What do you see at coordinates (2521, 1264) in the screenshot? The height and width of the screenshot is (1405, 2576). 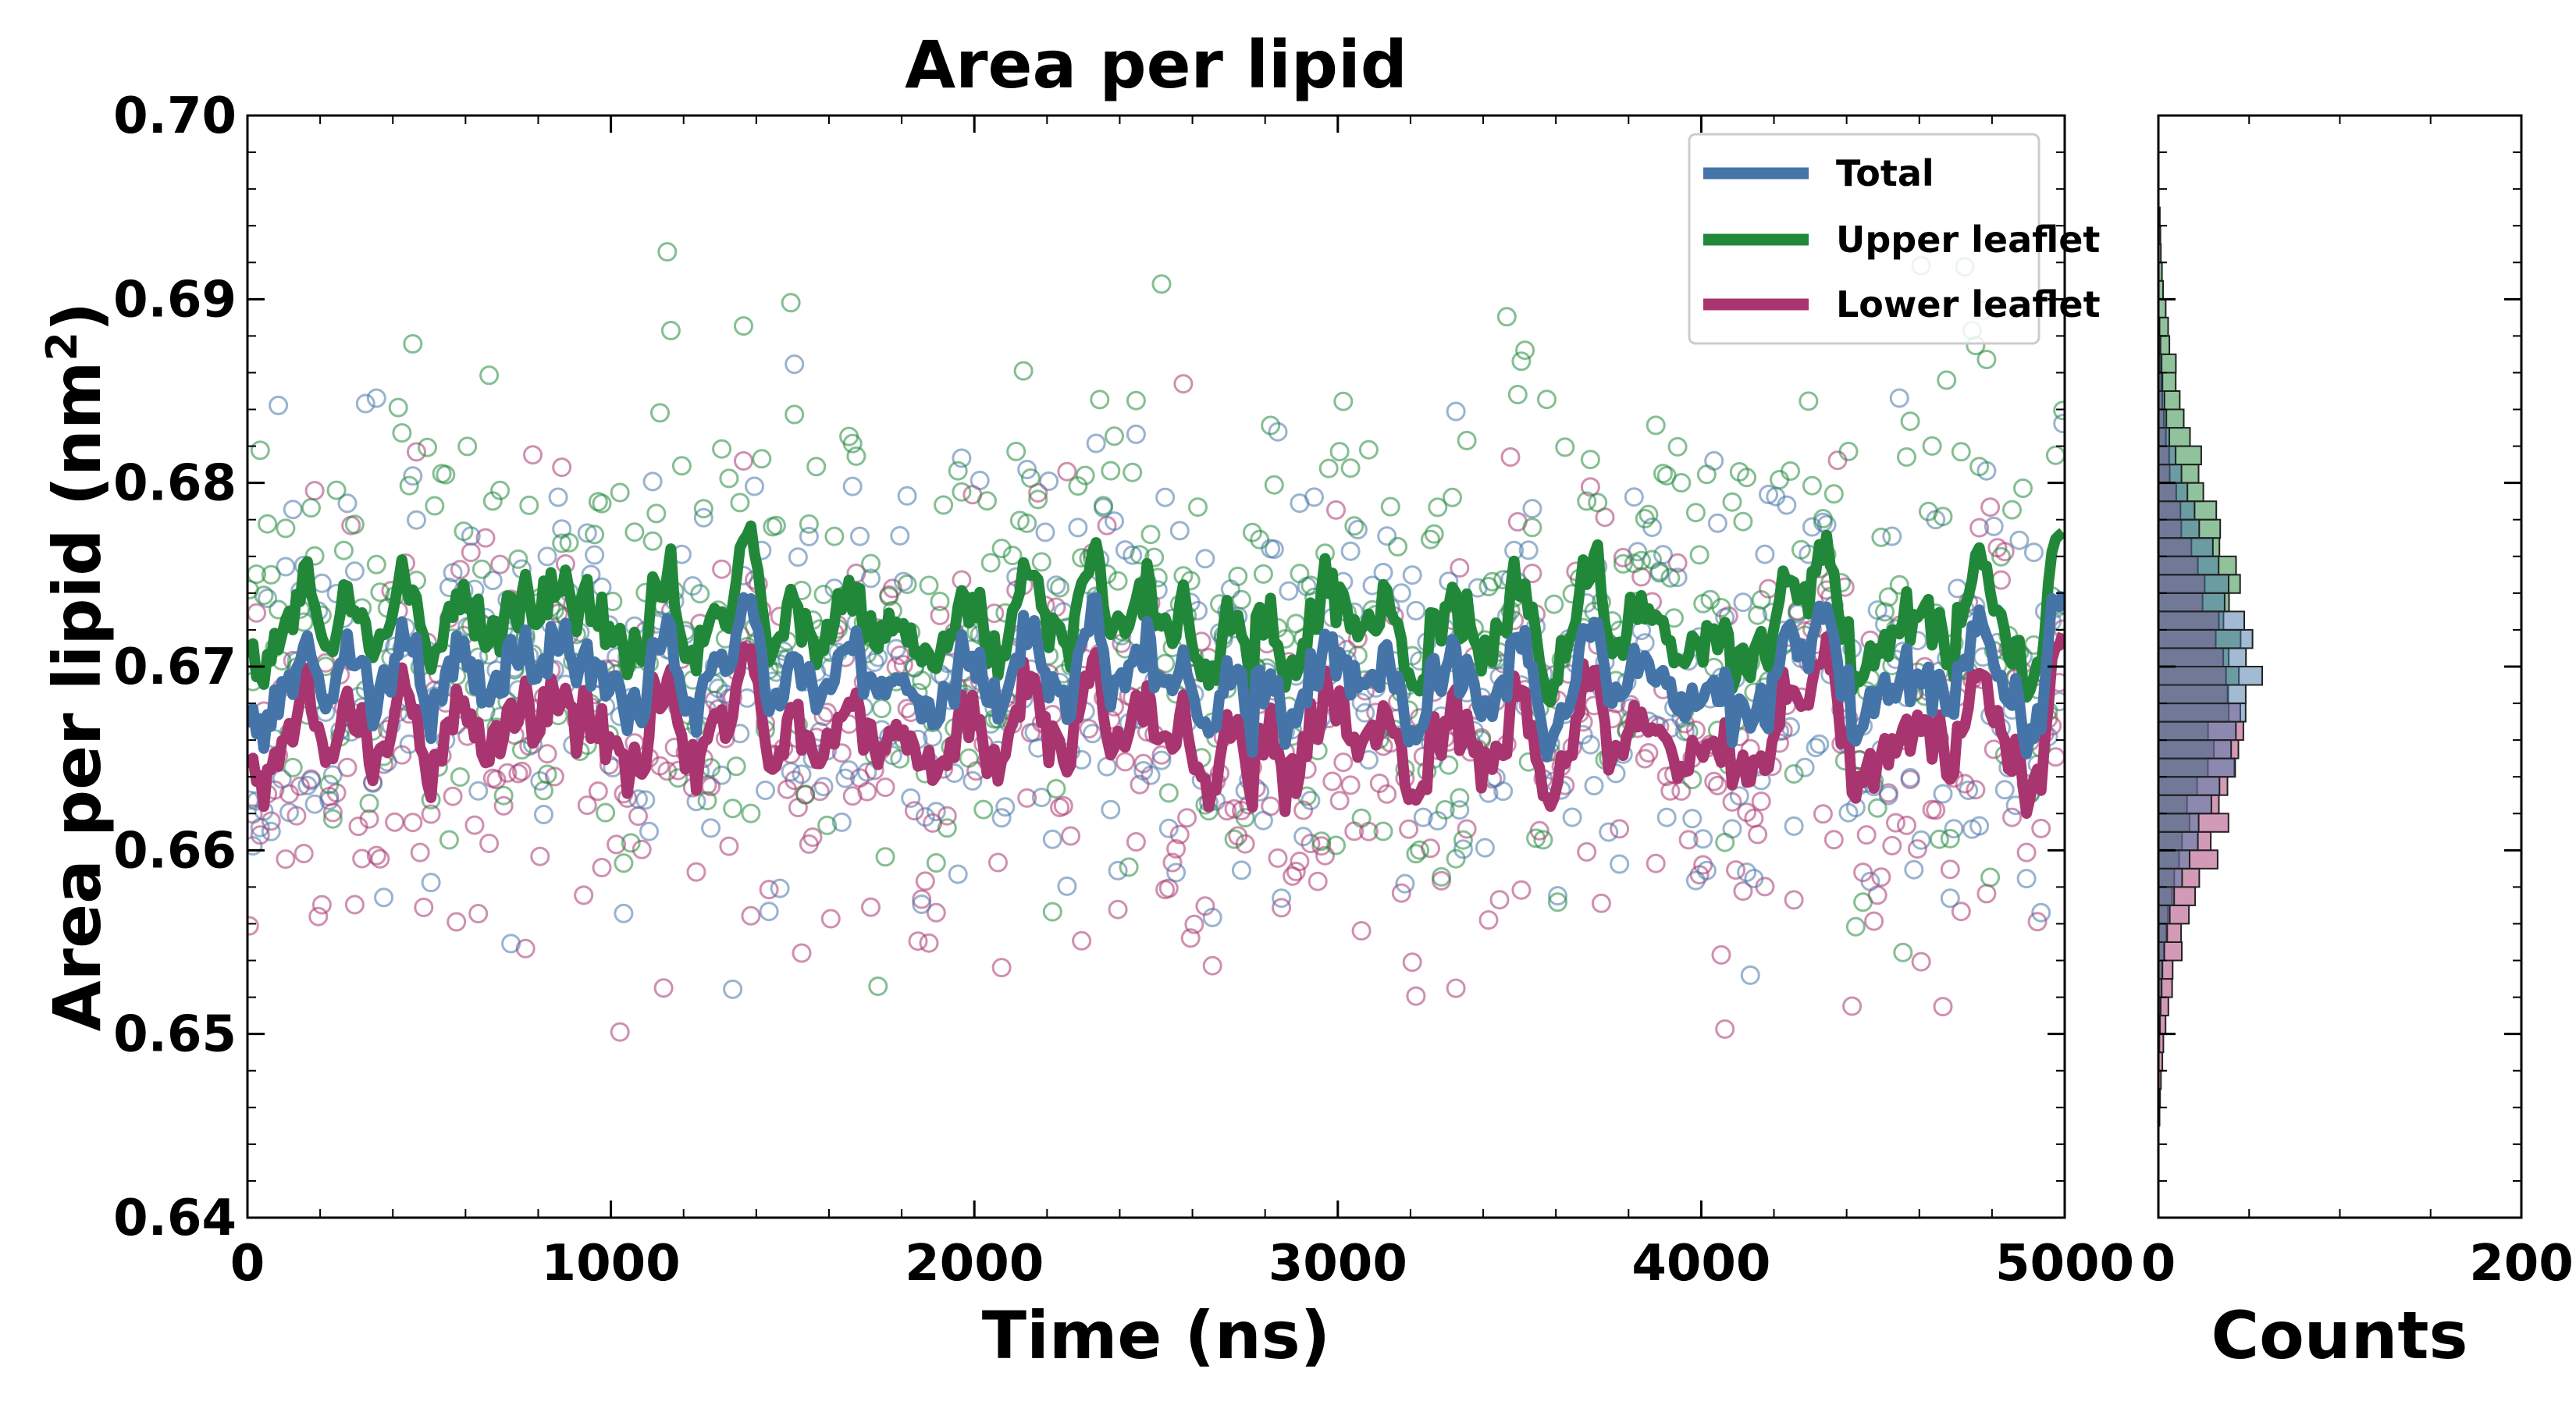 I see `hist-x-tick-label: 200` at bounding box center [2521, 1264].